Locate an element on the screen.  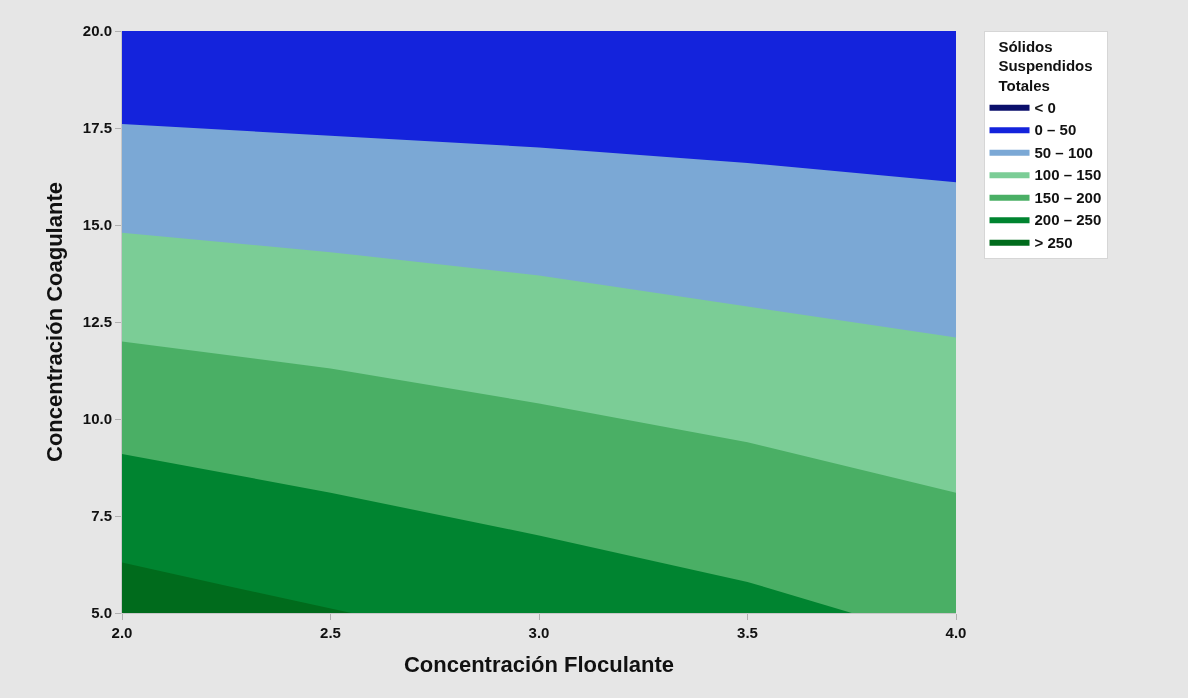
y-tick-label: 12.5 is located at coordinates (97, 322).